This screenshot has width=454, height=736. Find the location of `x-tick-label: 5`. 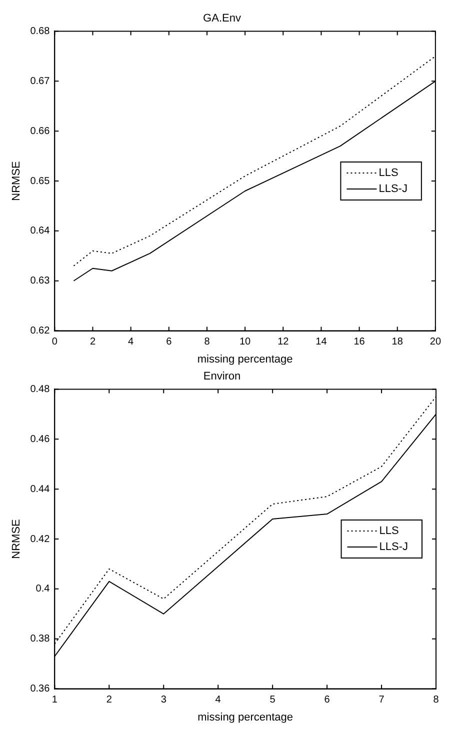

x-tick-label: 5 is located at coordinates (273, 700).